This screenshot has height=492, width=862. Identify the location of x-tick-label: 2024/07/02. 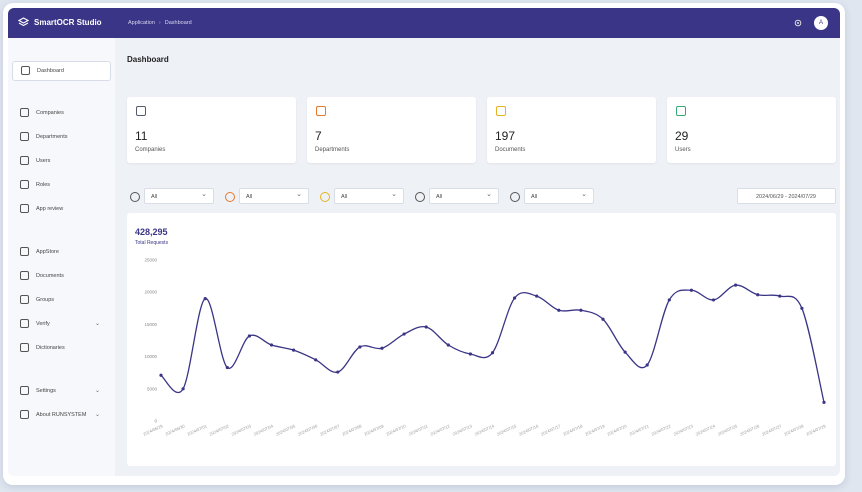
(220, 430).